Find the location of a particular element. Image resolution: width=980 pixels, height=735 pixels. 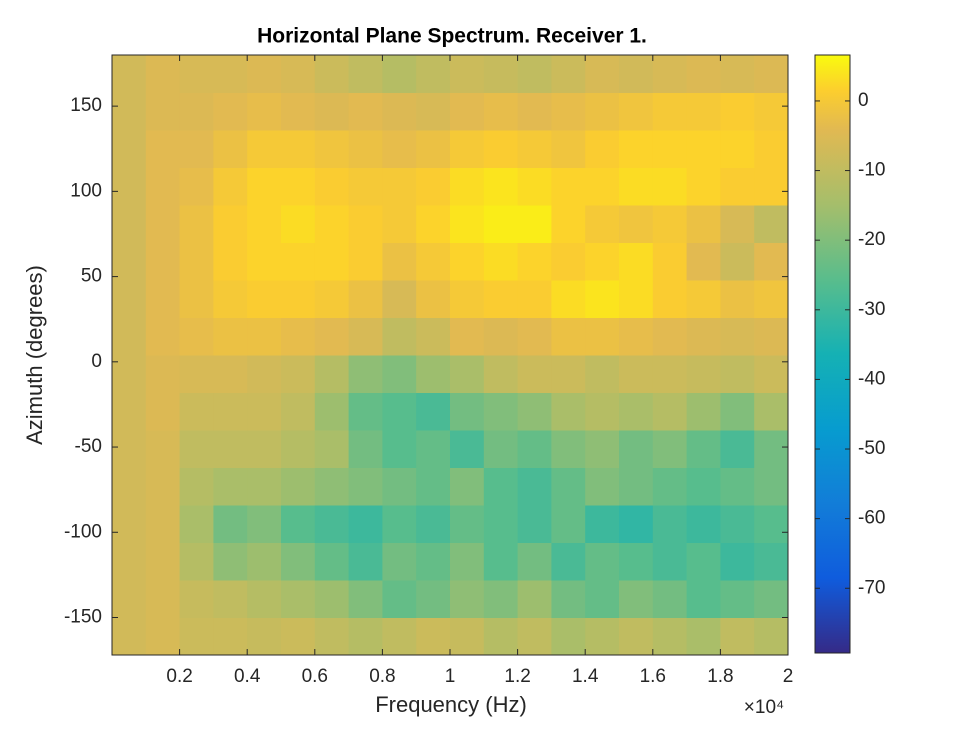

x-tick-label: 0.6 is located at coordinates (315, 676).